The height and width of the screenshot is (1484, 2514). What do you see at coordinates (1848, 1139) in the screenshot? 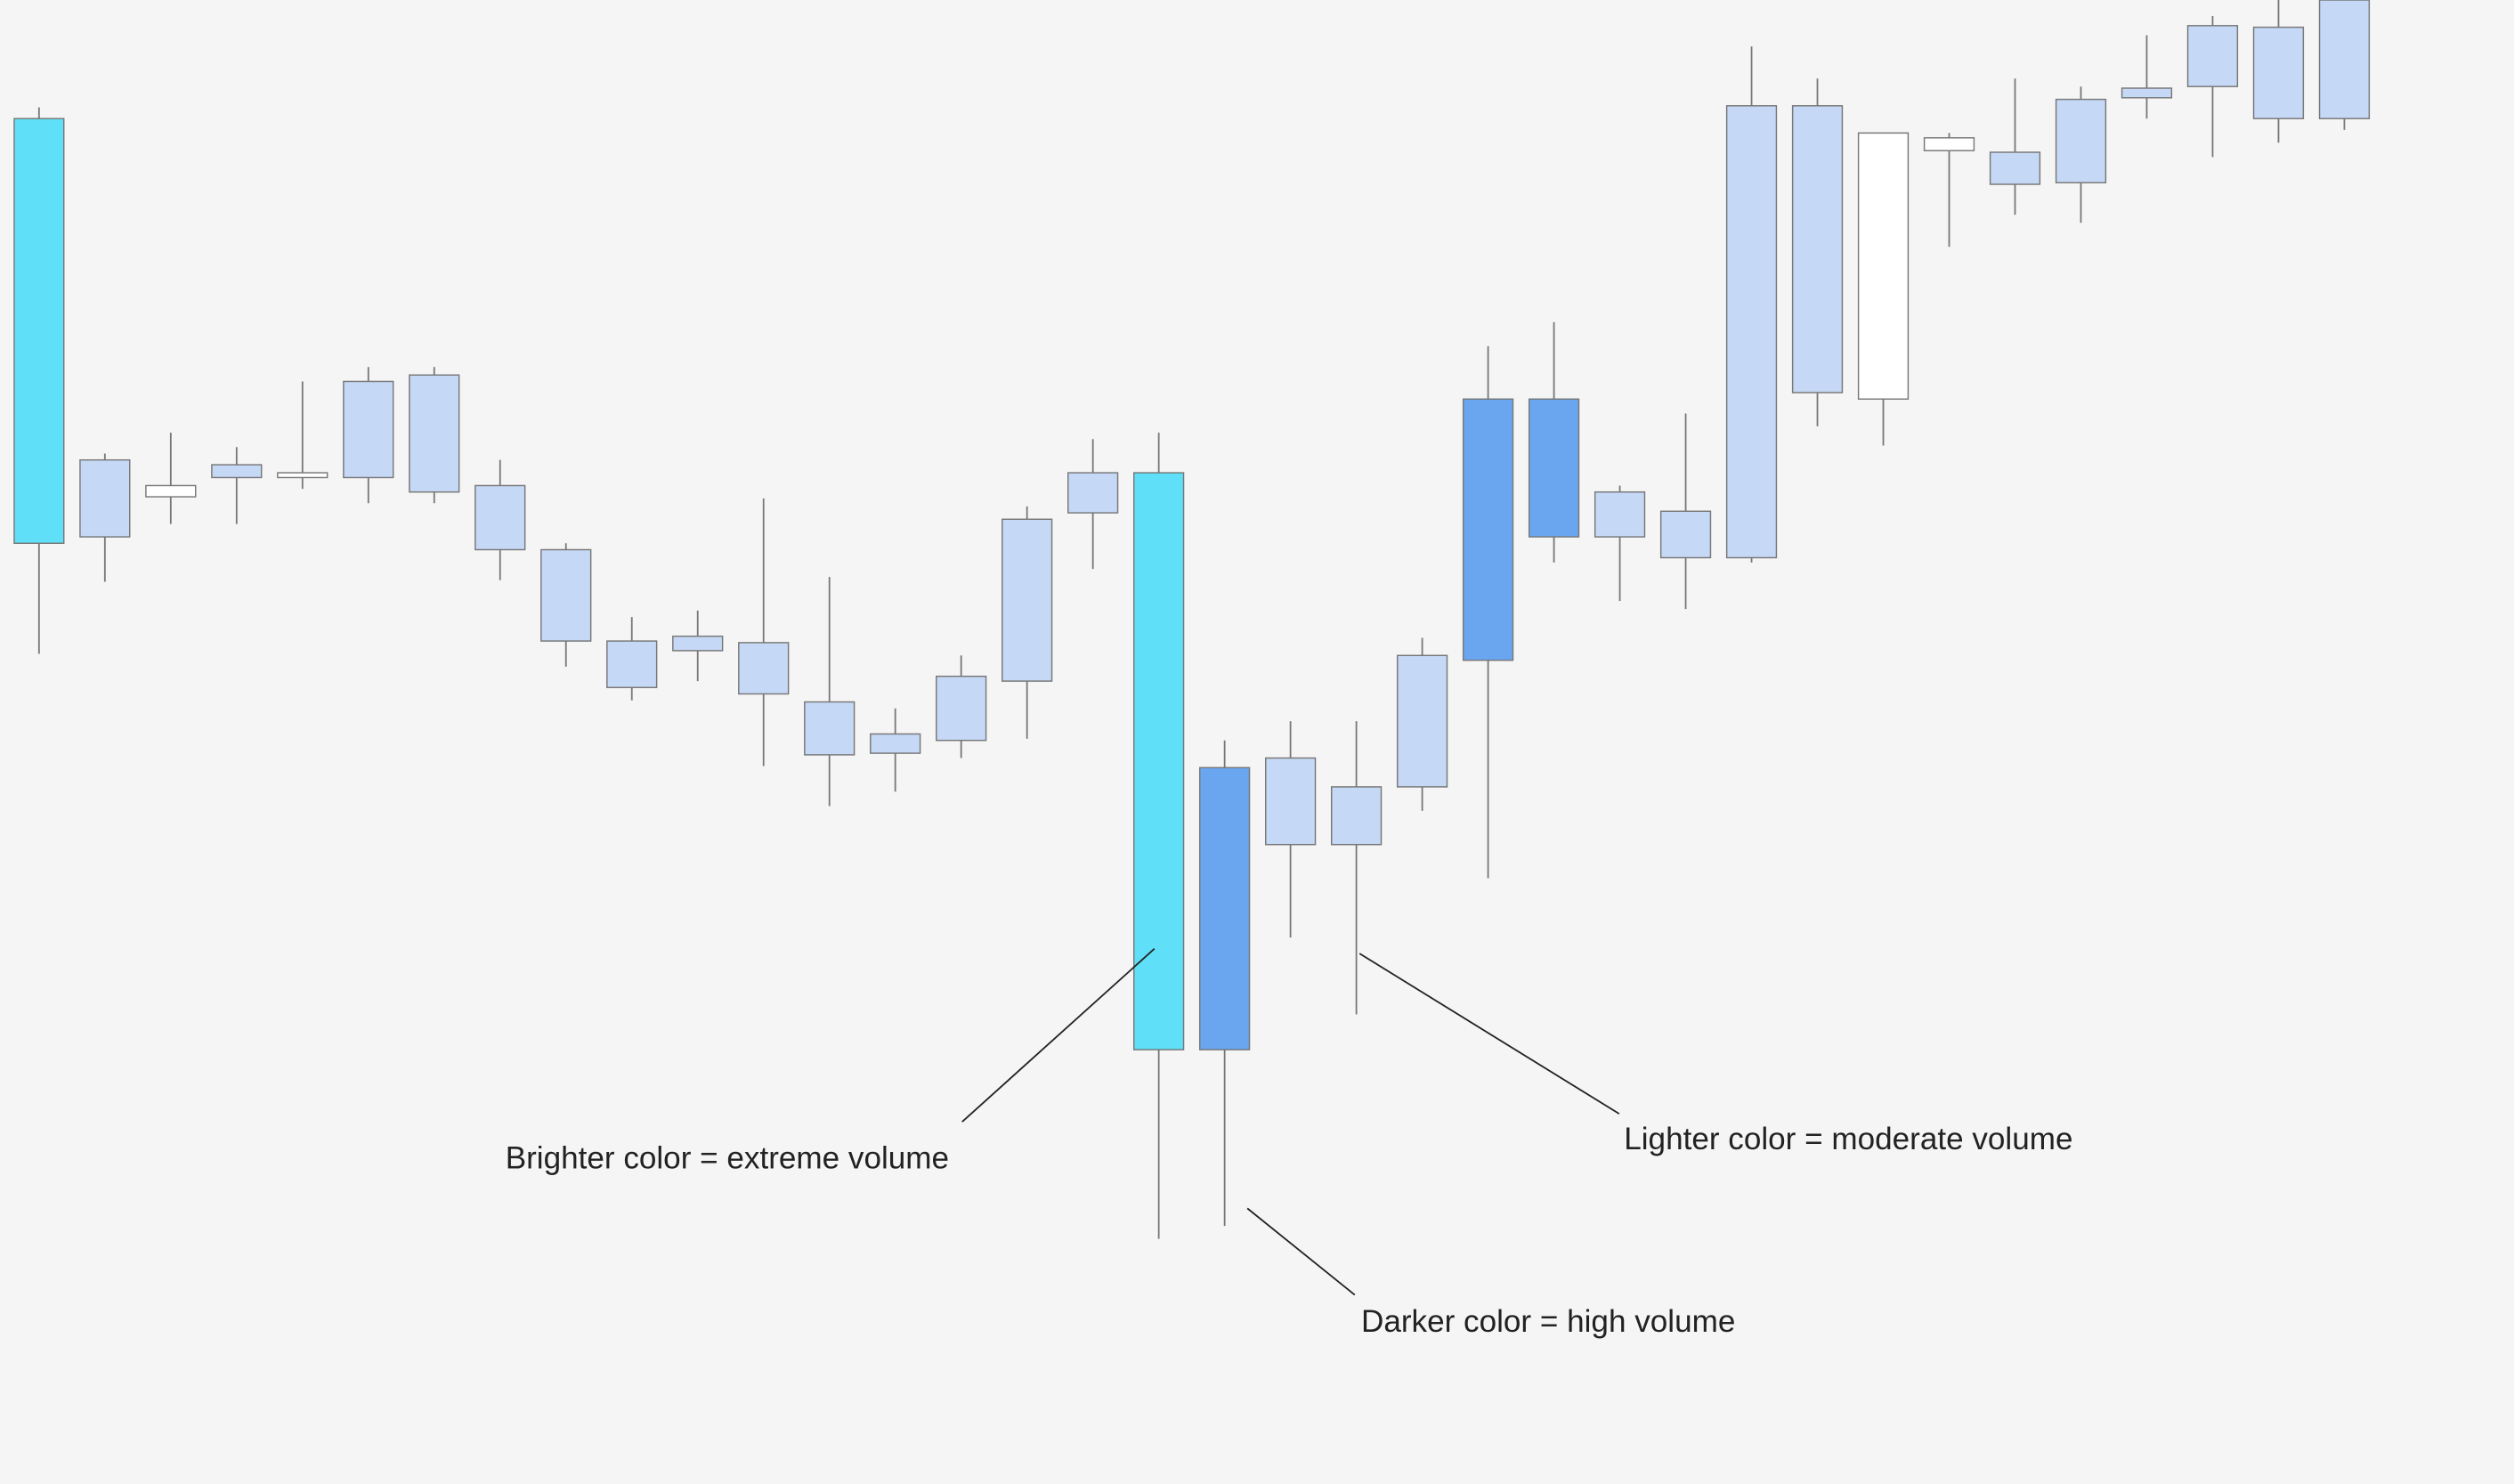
I see `annotation: Lighter color = moderate volume` at bounding box center [1848, 1139].